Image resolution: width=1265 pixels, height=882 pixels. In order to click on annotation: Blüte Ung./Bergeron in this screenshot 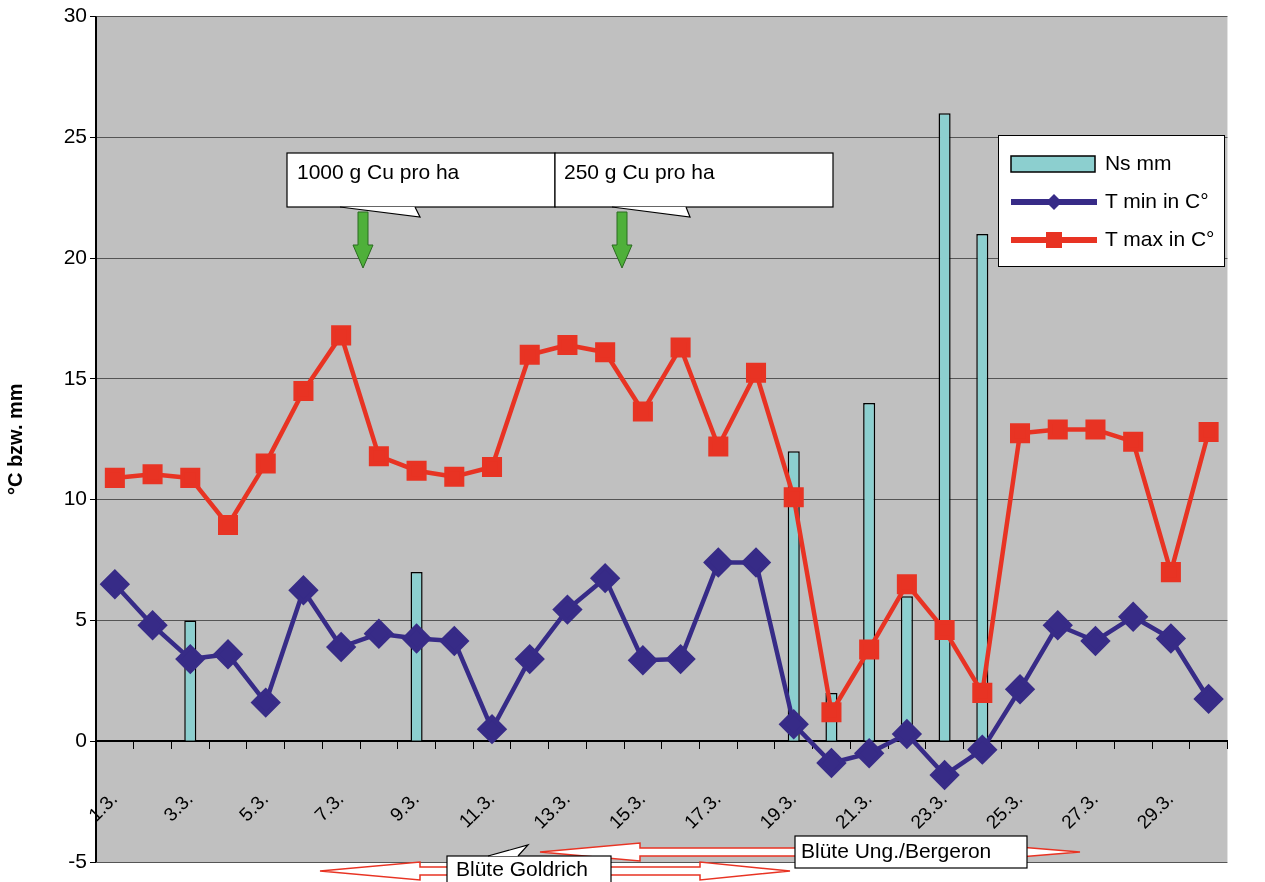, I will do `click(896, 851)`.